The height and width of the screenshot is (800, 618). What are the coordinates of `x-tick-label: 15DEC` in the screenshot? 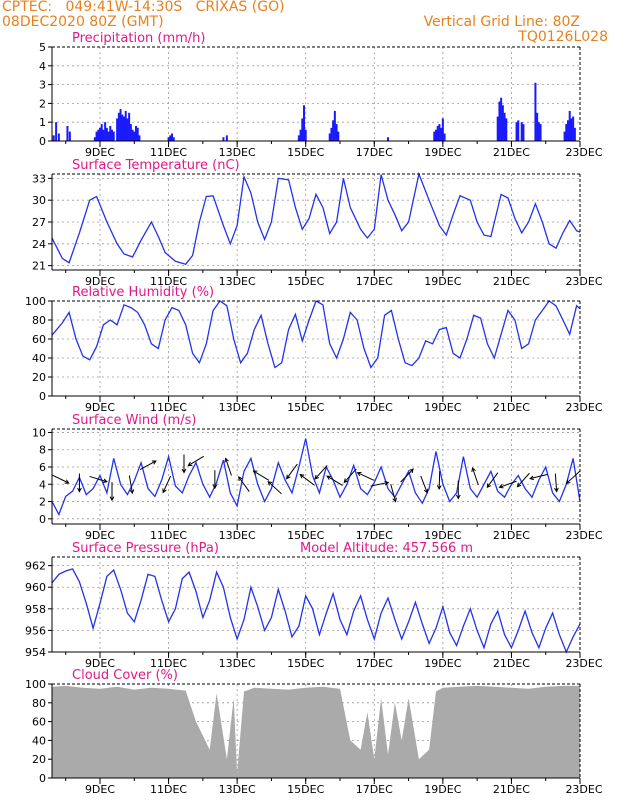 It's located at (305, 407).